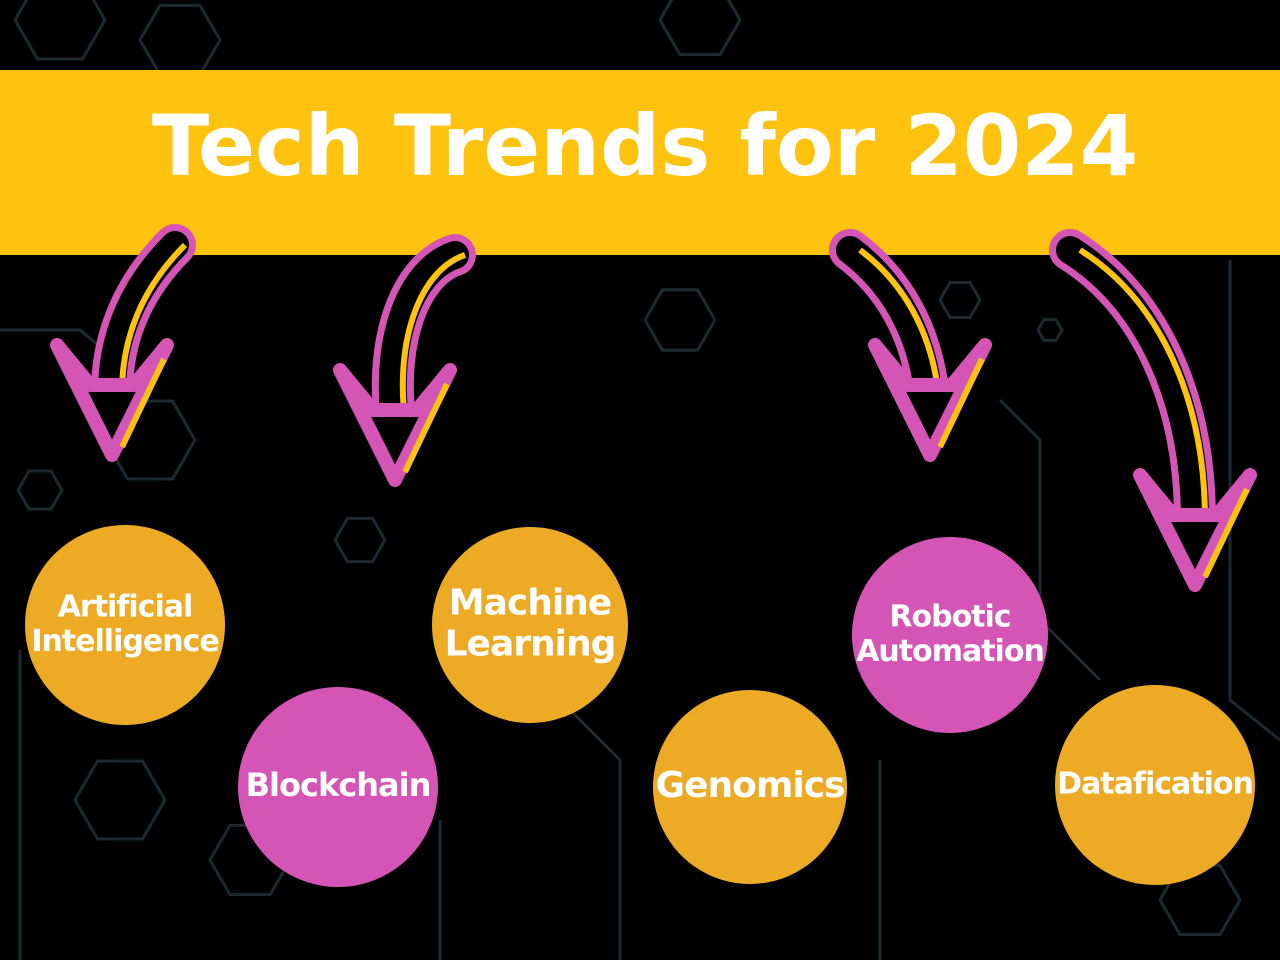 This screenshot has height=960, width=1280. I want to click on trend-label: Machine, so click(530, 602).